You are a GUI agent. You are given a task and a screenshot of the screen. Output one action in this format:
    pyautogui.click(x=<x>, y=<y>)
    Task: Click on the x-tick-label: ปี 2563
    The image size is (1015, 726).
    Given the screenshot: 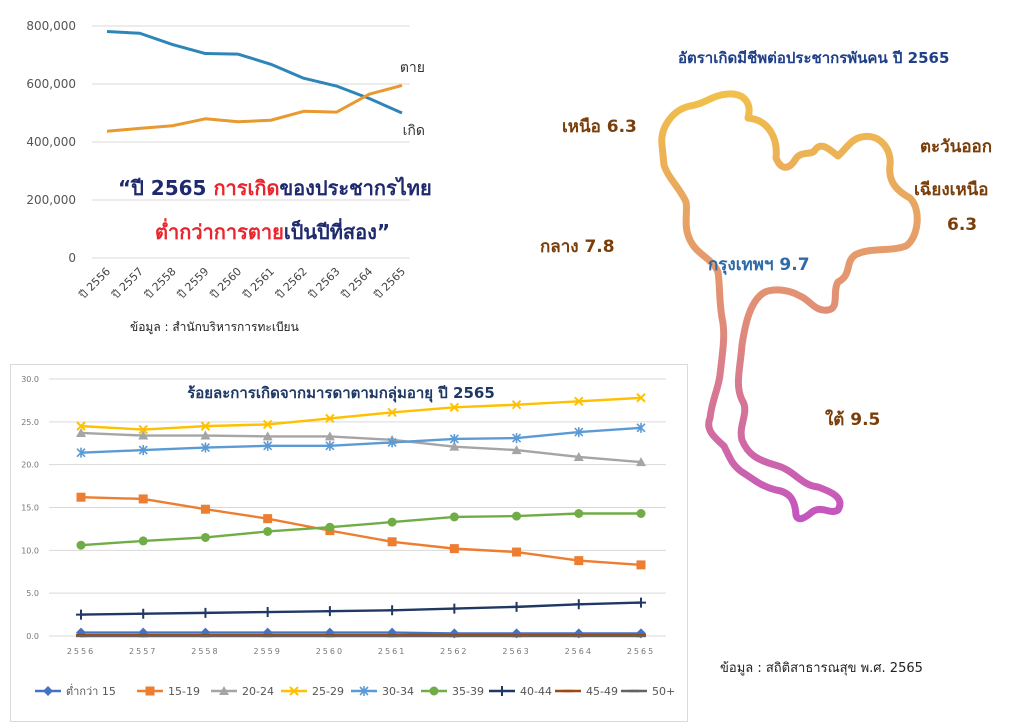 What is the action you would take?
    pyautogui.click(x=323, y=283)
    